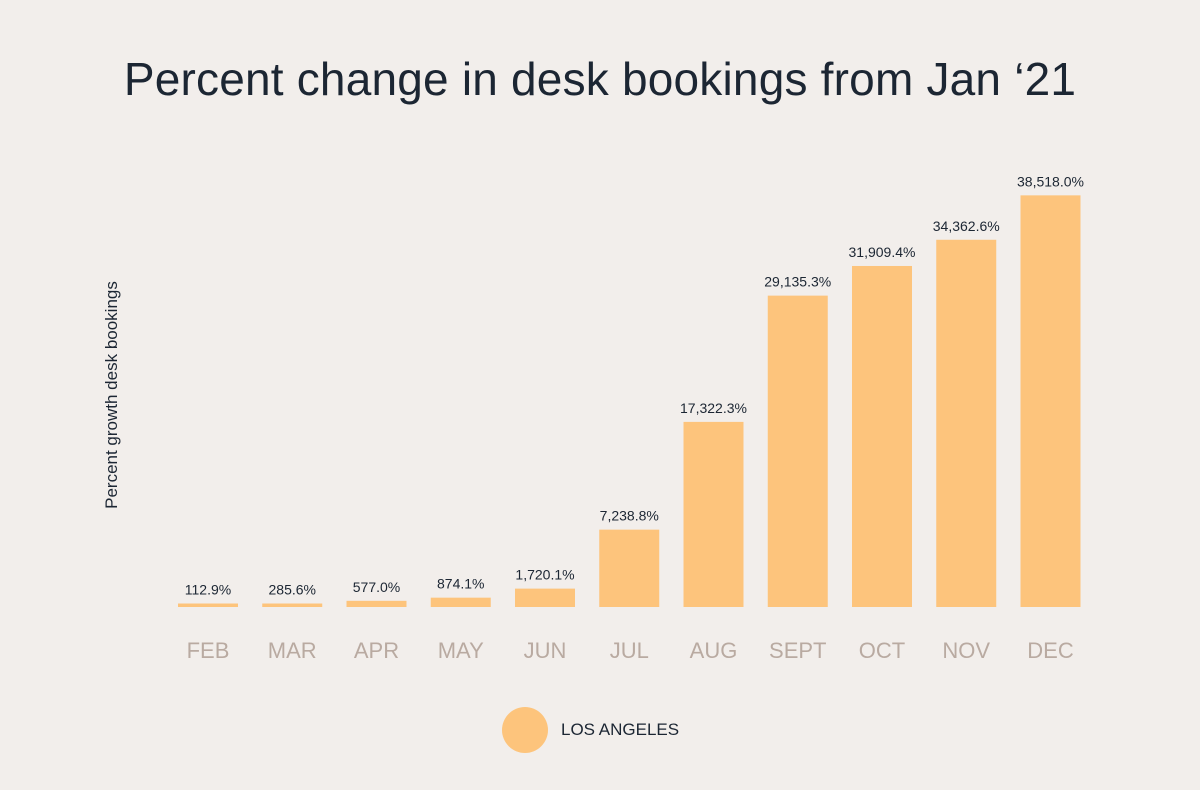 This screenshot has width=1200, height=790. Describe the element at coordinates (208, 605) in the screenshot. I see `bar-feb` at that location.